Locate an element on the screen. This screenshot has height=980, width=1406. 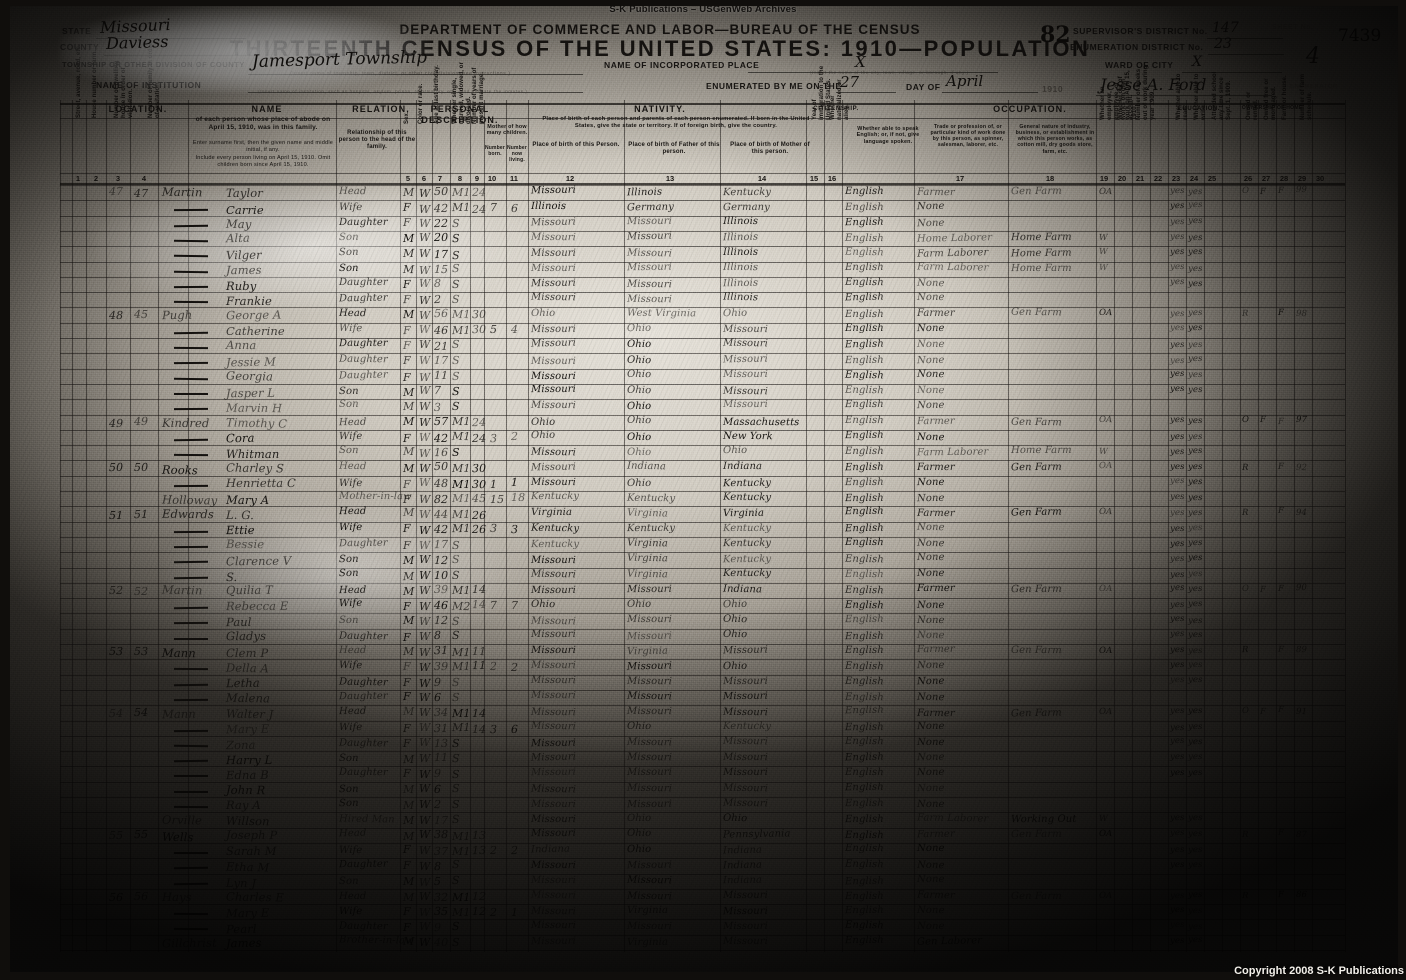
cell-given: Catherine is located at coordinates (255, 331).